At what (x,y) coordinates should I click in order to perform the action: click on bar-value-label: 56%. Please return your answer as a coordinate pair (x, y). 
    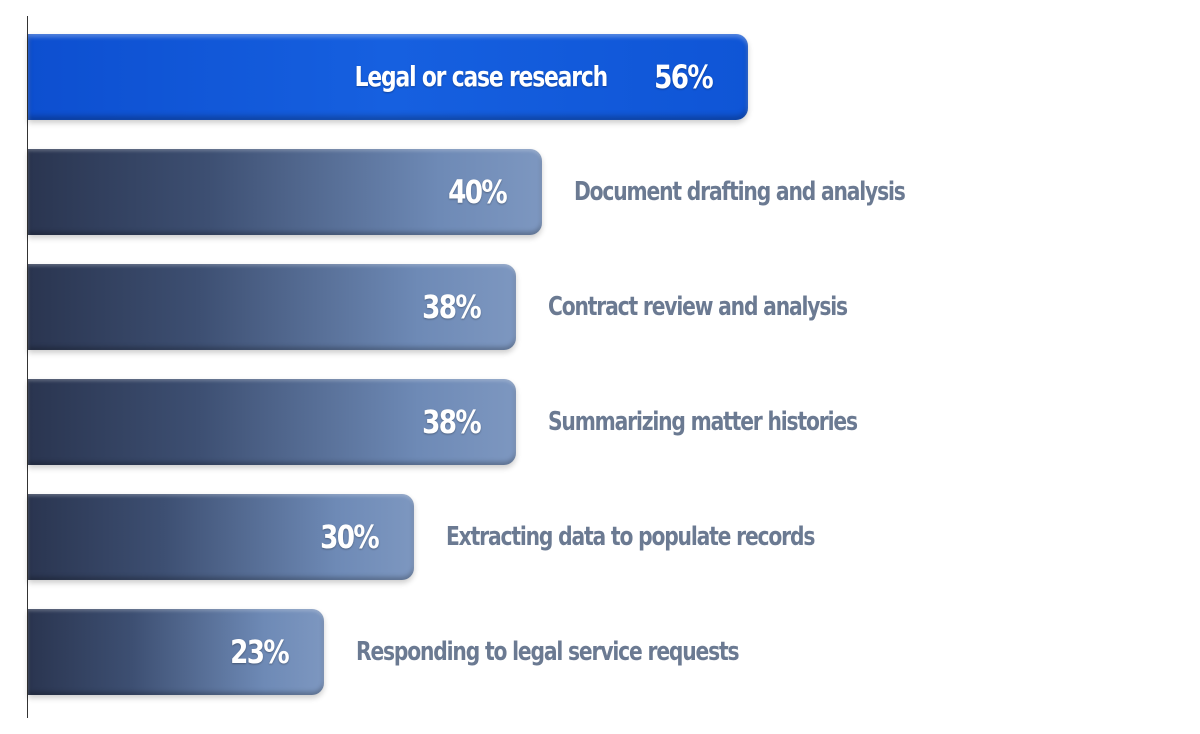
    Looking at the image, I should click on (684, 77).